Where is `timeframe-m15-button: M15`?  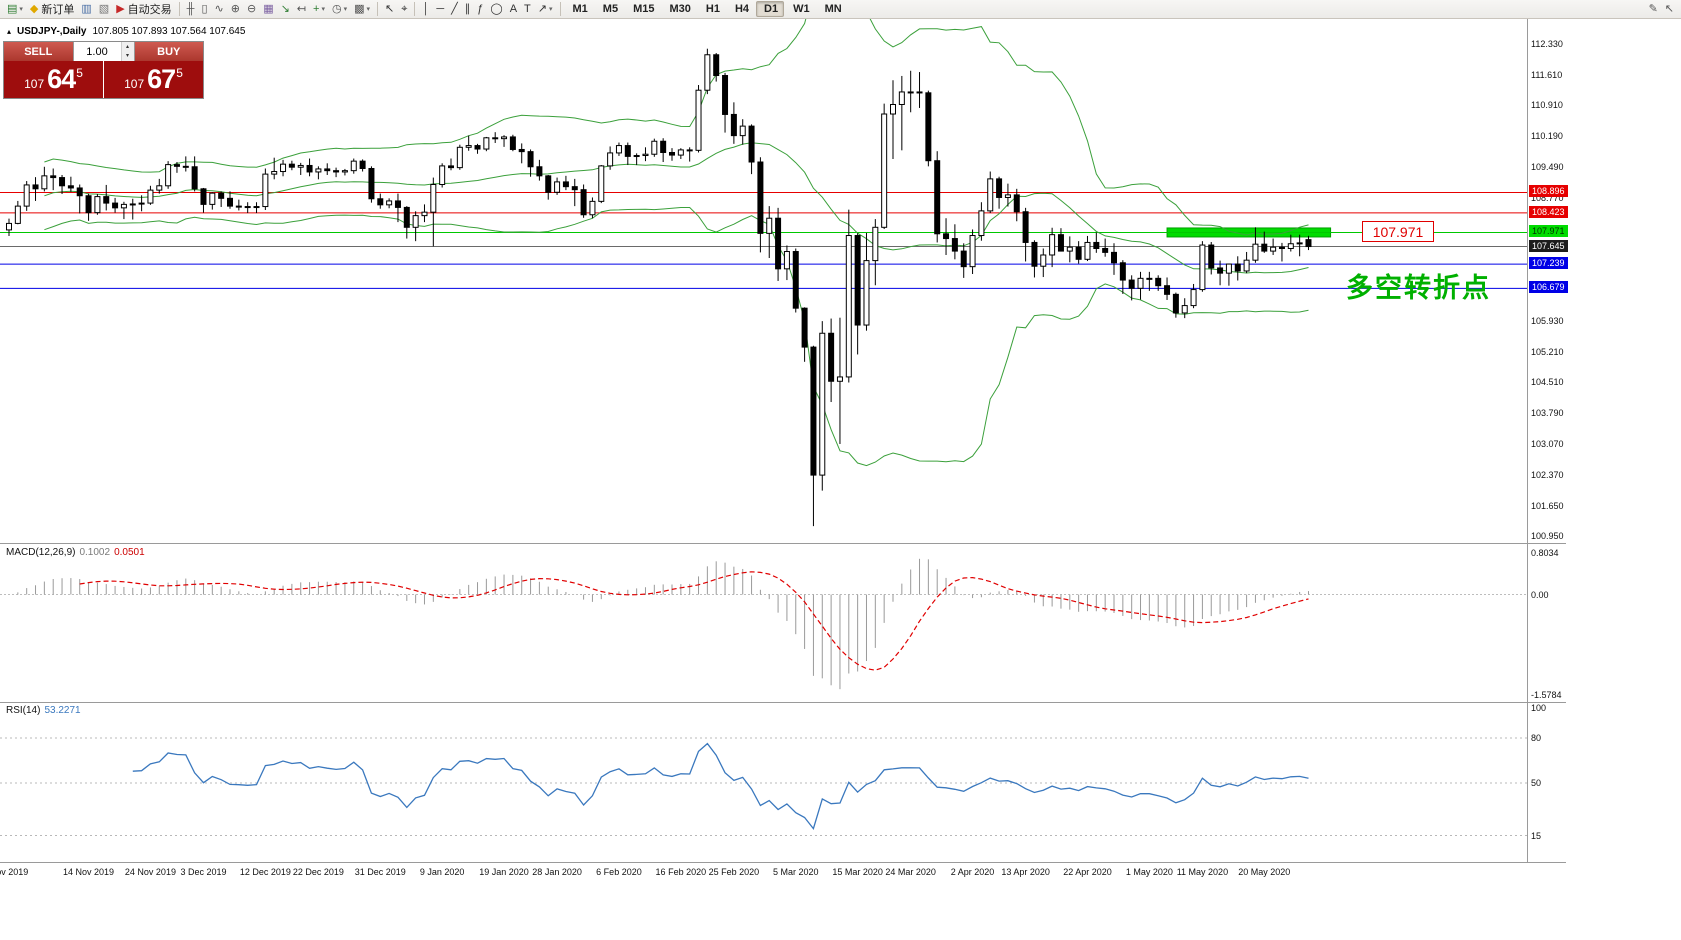 timeframe-m15-button: M15 is located at coordinates (642, 9).